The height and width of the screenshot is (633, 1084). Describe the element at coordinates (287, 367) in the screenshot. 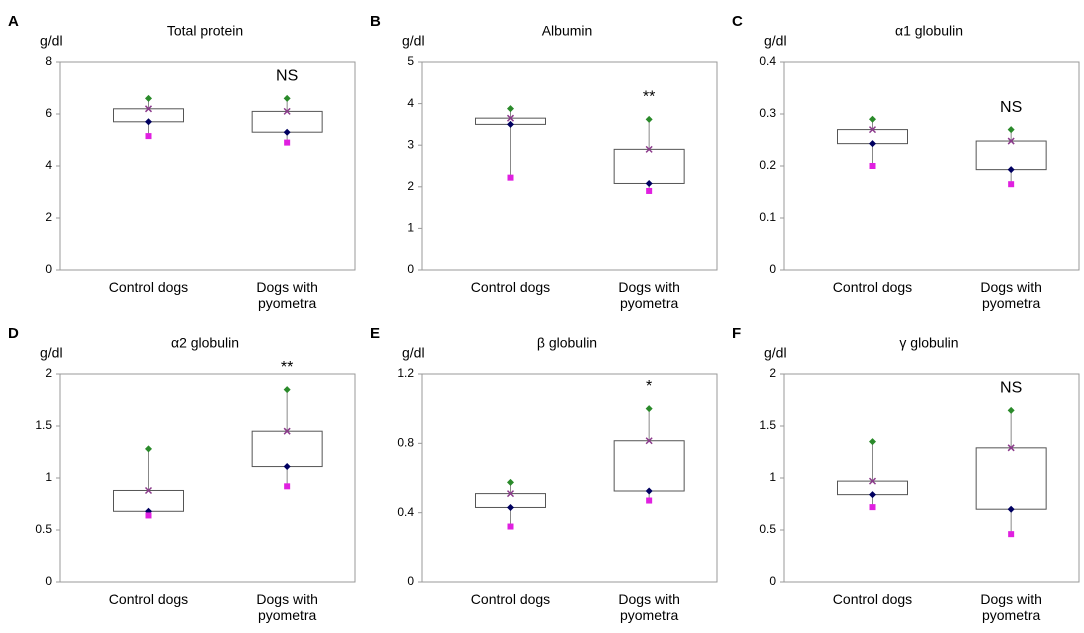

I see `significance-label: **` at that location.